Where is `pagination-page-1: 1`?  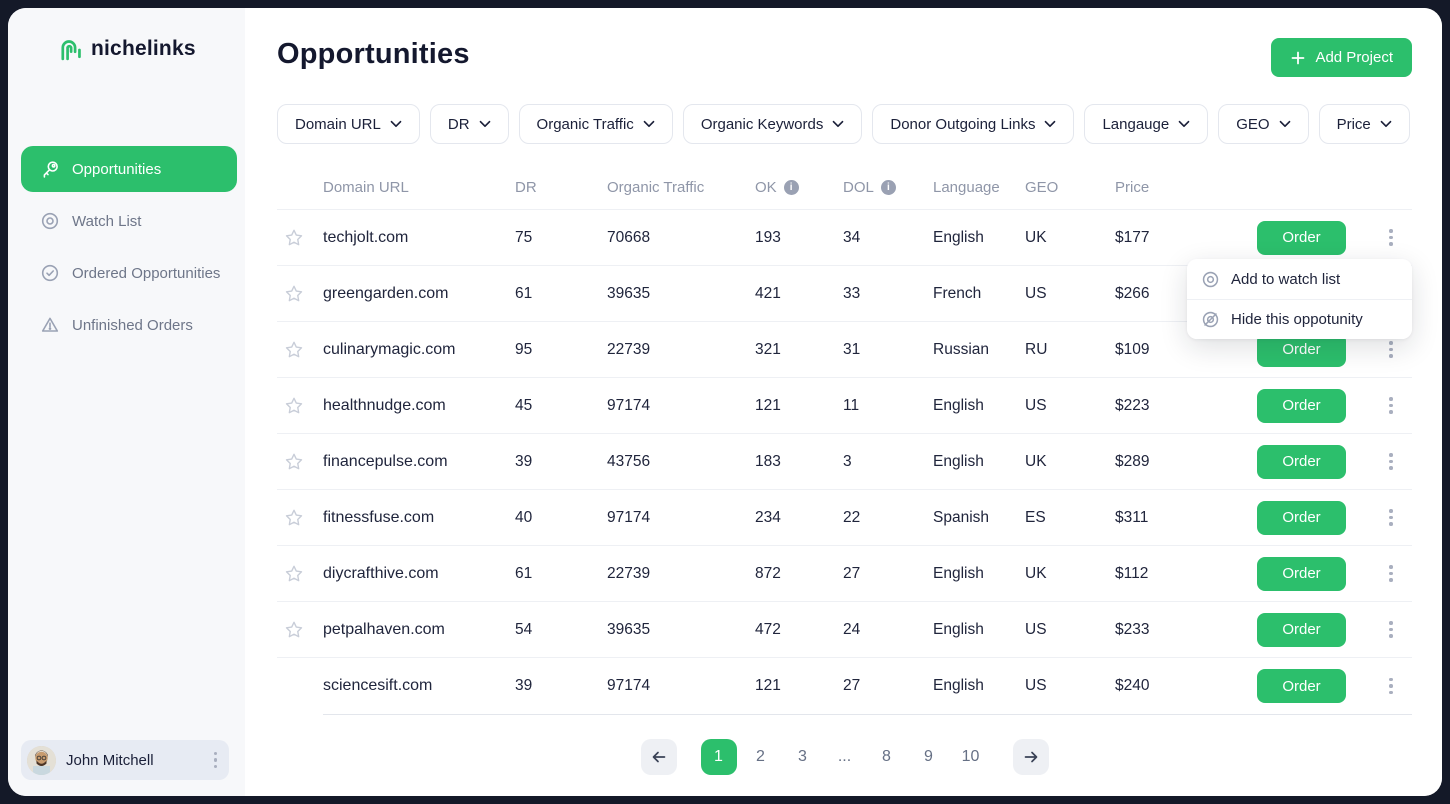
pagination-page-1: 1 is located at coordinates (718, 757).